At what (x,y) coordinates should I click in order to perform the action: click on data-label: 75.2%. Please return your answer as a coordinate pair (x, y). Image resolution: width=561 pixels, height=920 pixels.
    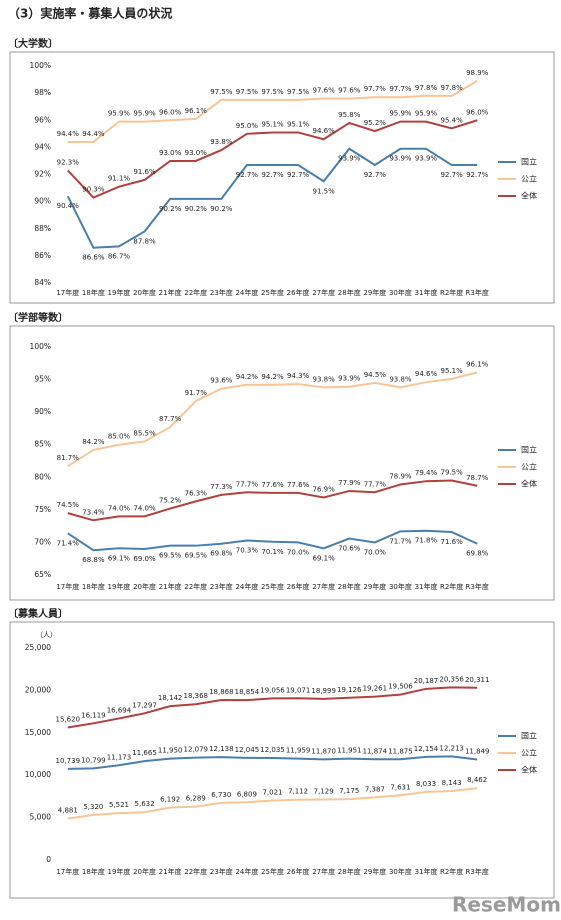
    Looking at the image, I should click on (170, 501).